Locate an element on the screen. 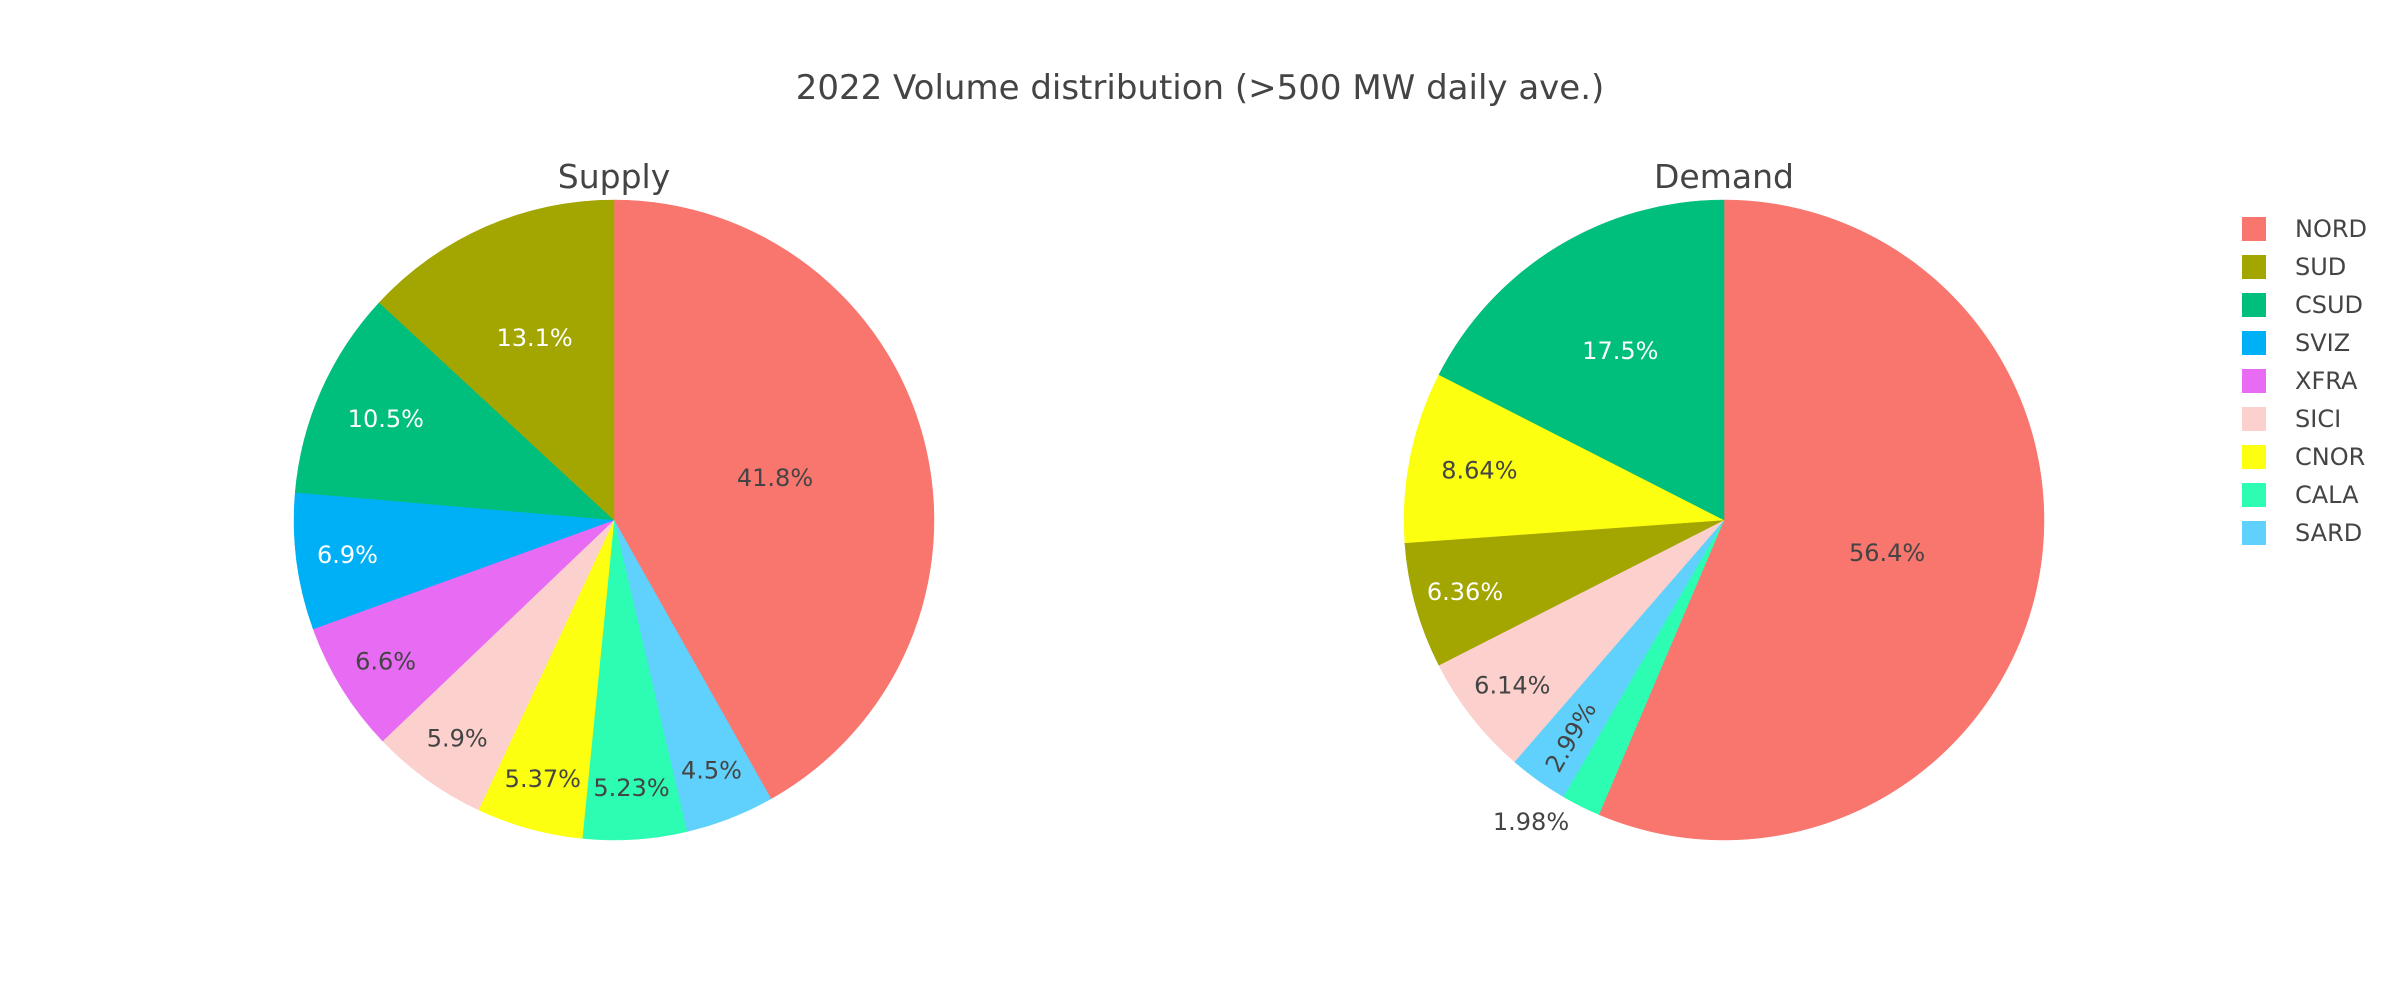 Image resolution: width=2400 pixels, height=1000 pixels. legend-swatch-sud is located at coordinates (2254, 267).